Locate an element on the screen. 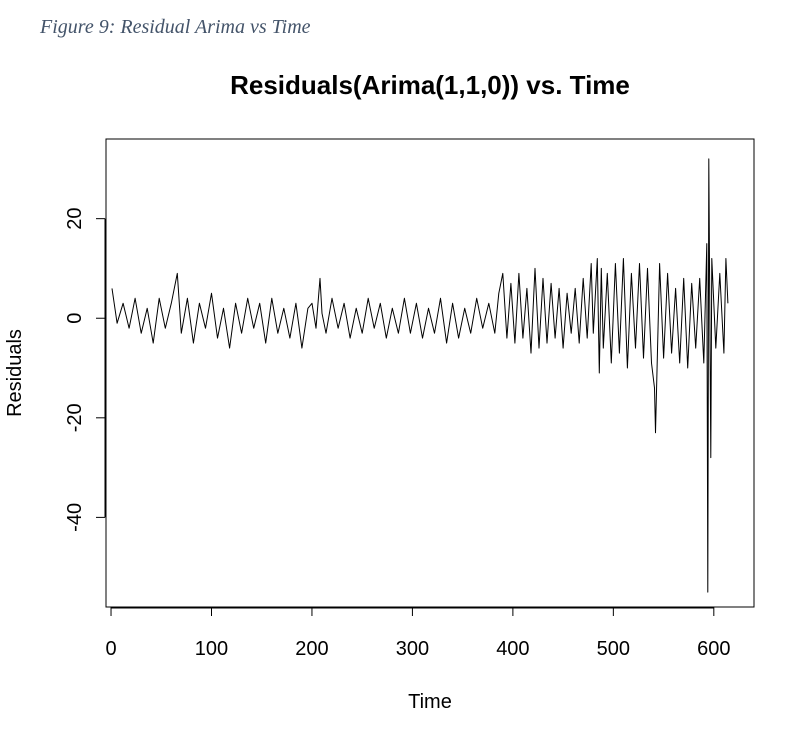  y-tick-label: 20 is located at coordinates (75, 219).